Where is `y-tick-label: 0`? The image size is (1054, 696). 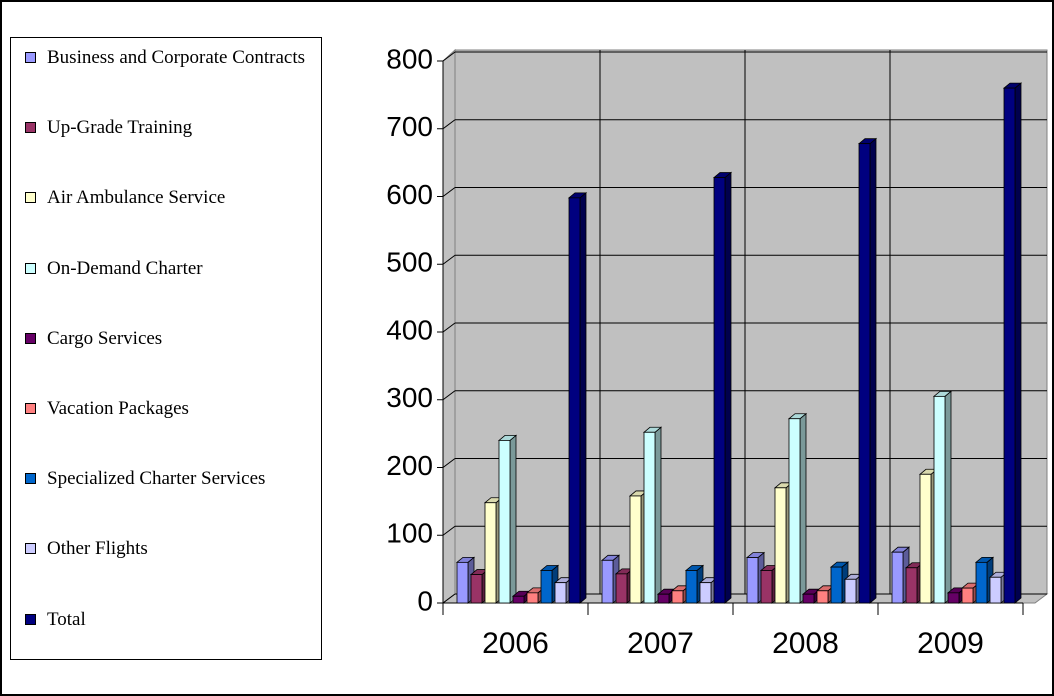
y-tick-label: 0 is located at coordinates (425, 600).